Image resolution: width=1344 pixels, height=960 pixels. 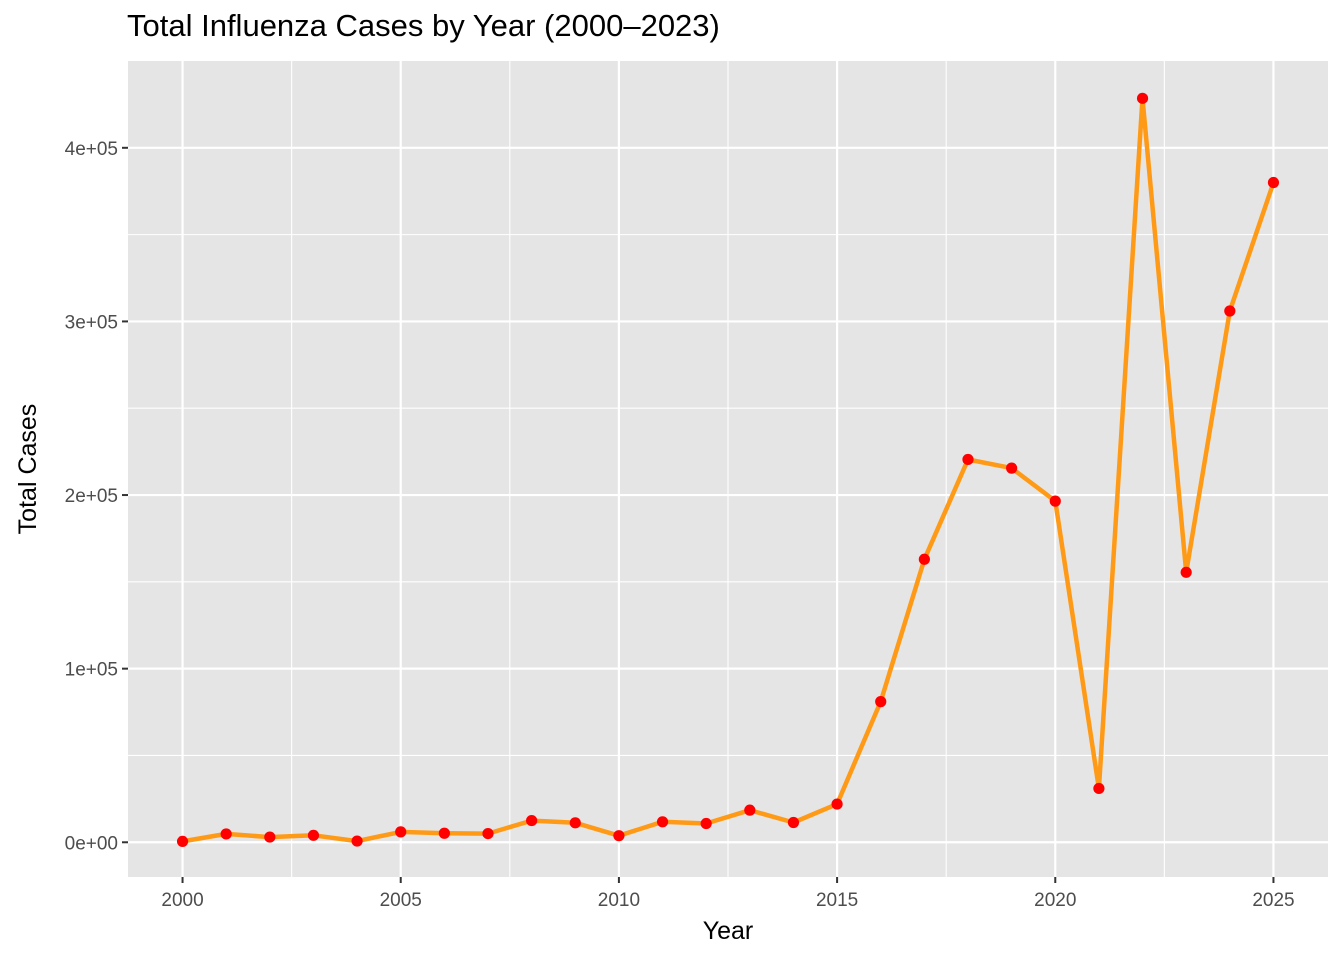 What do you see at coordinates (91, 843) in the screenshot?
I see `y-tick-label: 0e+00` at bounding box center [91, 843].